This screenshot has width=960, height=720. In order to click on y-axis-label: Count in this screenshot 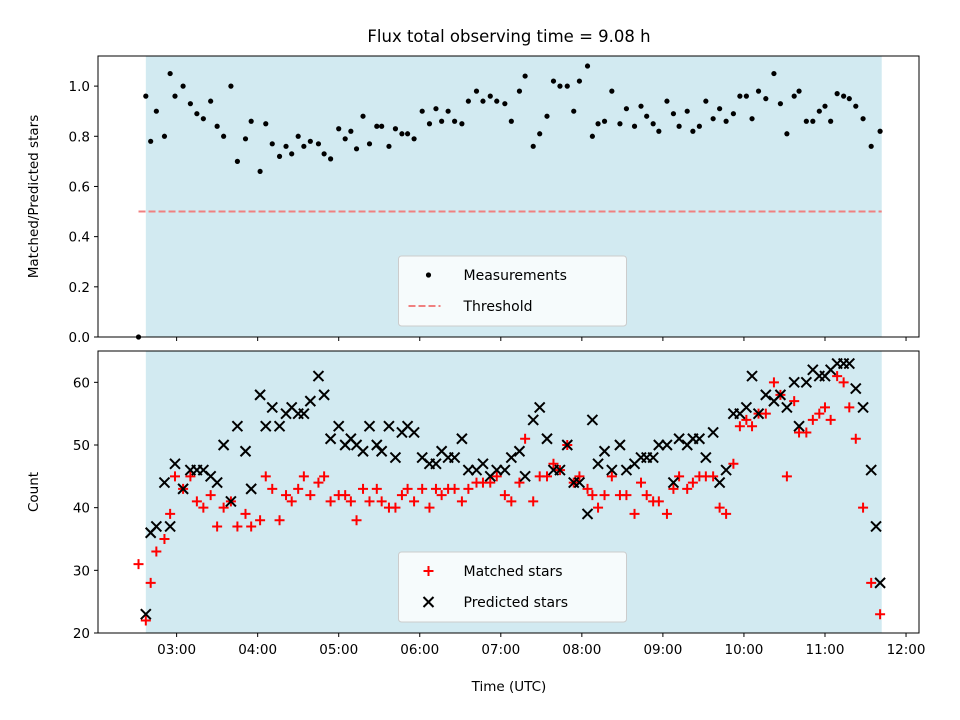, I will do `click(34, 492)`.